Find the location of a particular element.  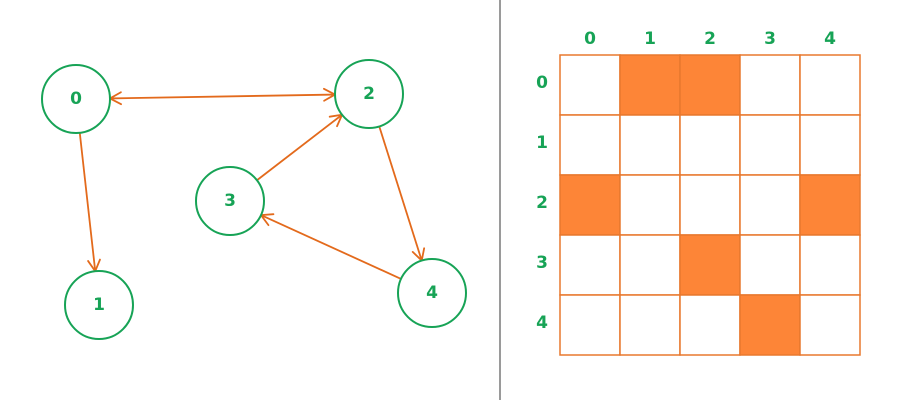

column-header: 3 is located at coordinates (770, 39).